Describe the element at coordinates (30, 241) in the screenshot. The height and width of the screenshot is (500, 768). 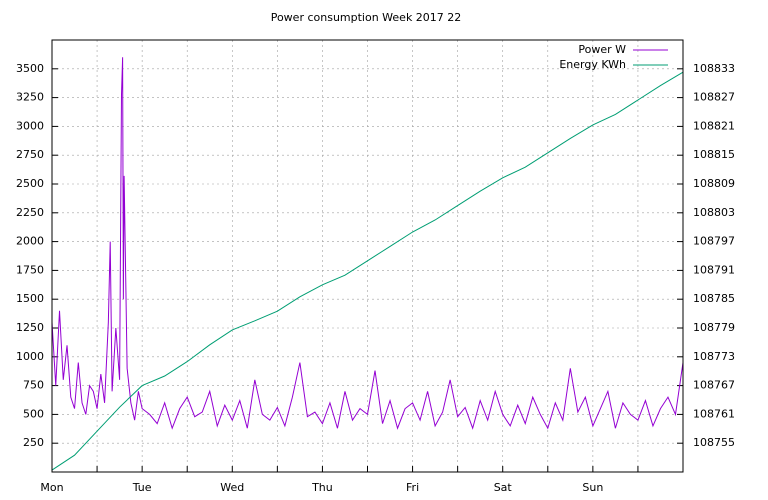
I see `y-tick-label: 2000` at that location.